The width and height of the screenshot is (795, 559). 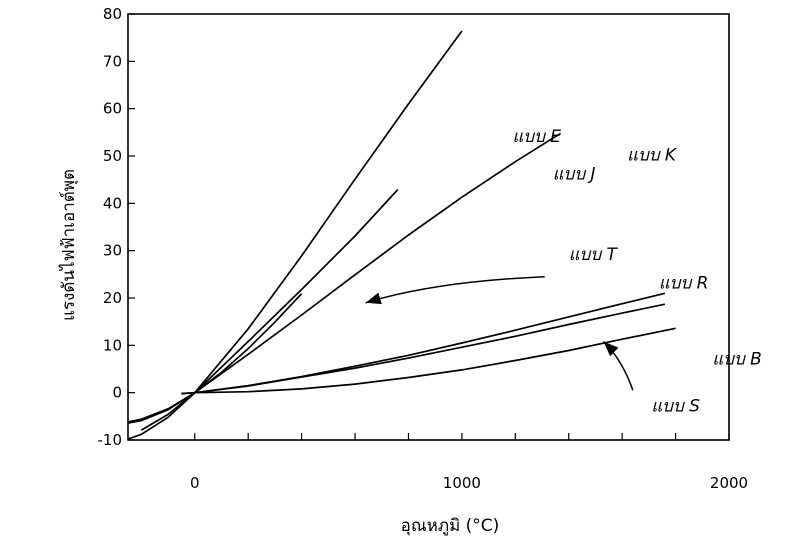 I want to click on y-tick-label: 20, so click(x=112, y=298).